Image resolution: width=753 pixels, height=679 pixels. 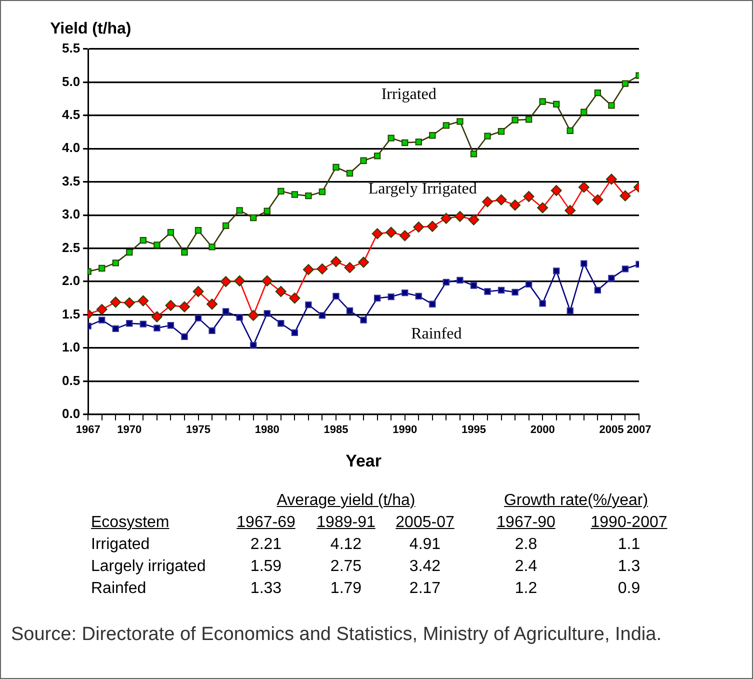 What do you see at coordinates (425, 523) in the screenshot?
I see `text: 2005-07` at bounding box center [425, 523].